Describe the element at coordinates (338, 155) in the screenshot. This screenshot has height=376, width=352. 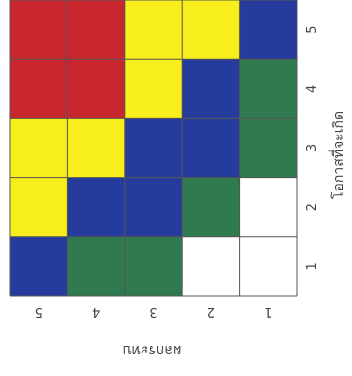
I see `likelihood-axis-title: โอกาสที่จะเกิด` at that location.